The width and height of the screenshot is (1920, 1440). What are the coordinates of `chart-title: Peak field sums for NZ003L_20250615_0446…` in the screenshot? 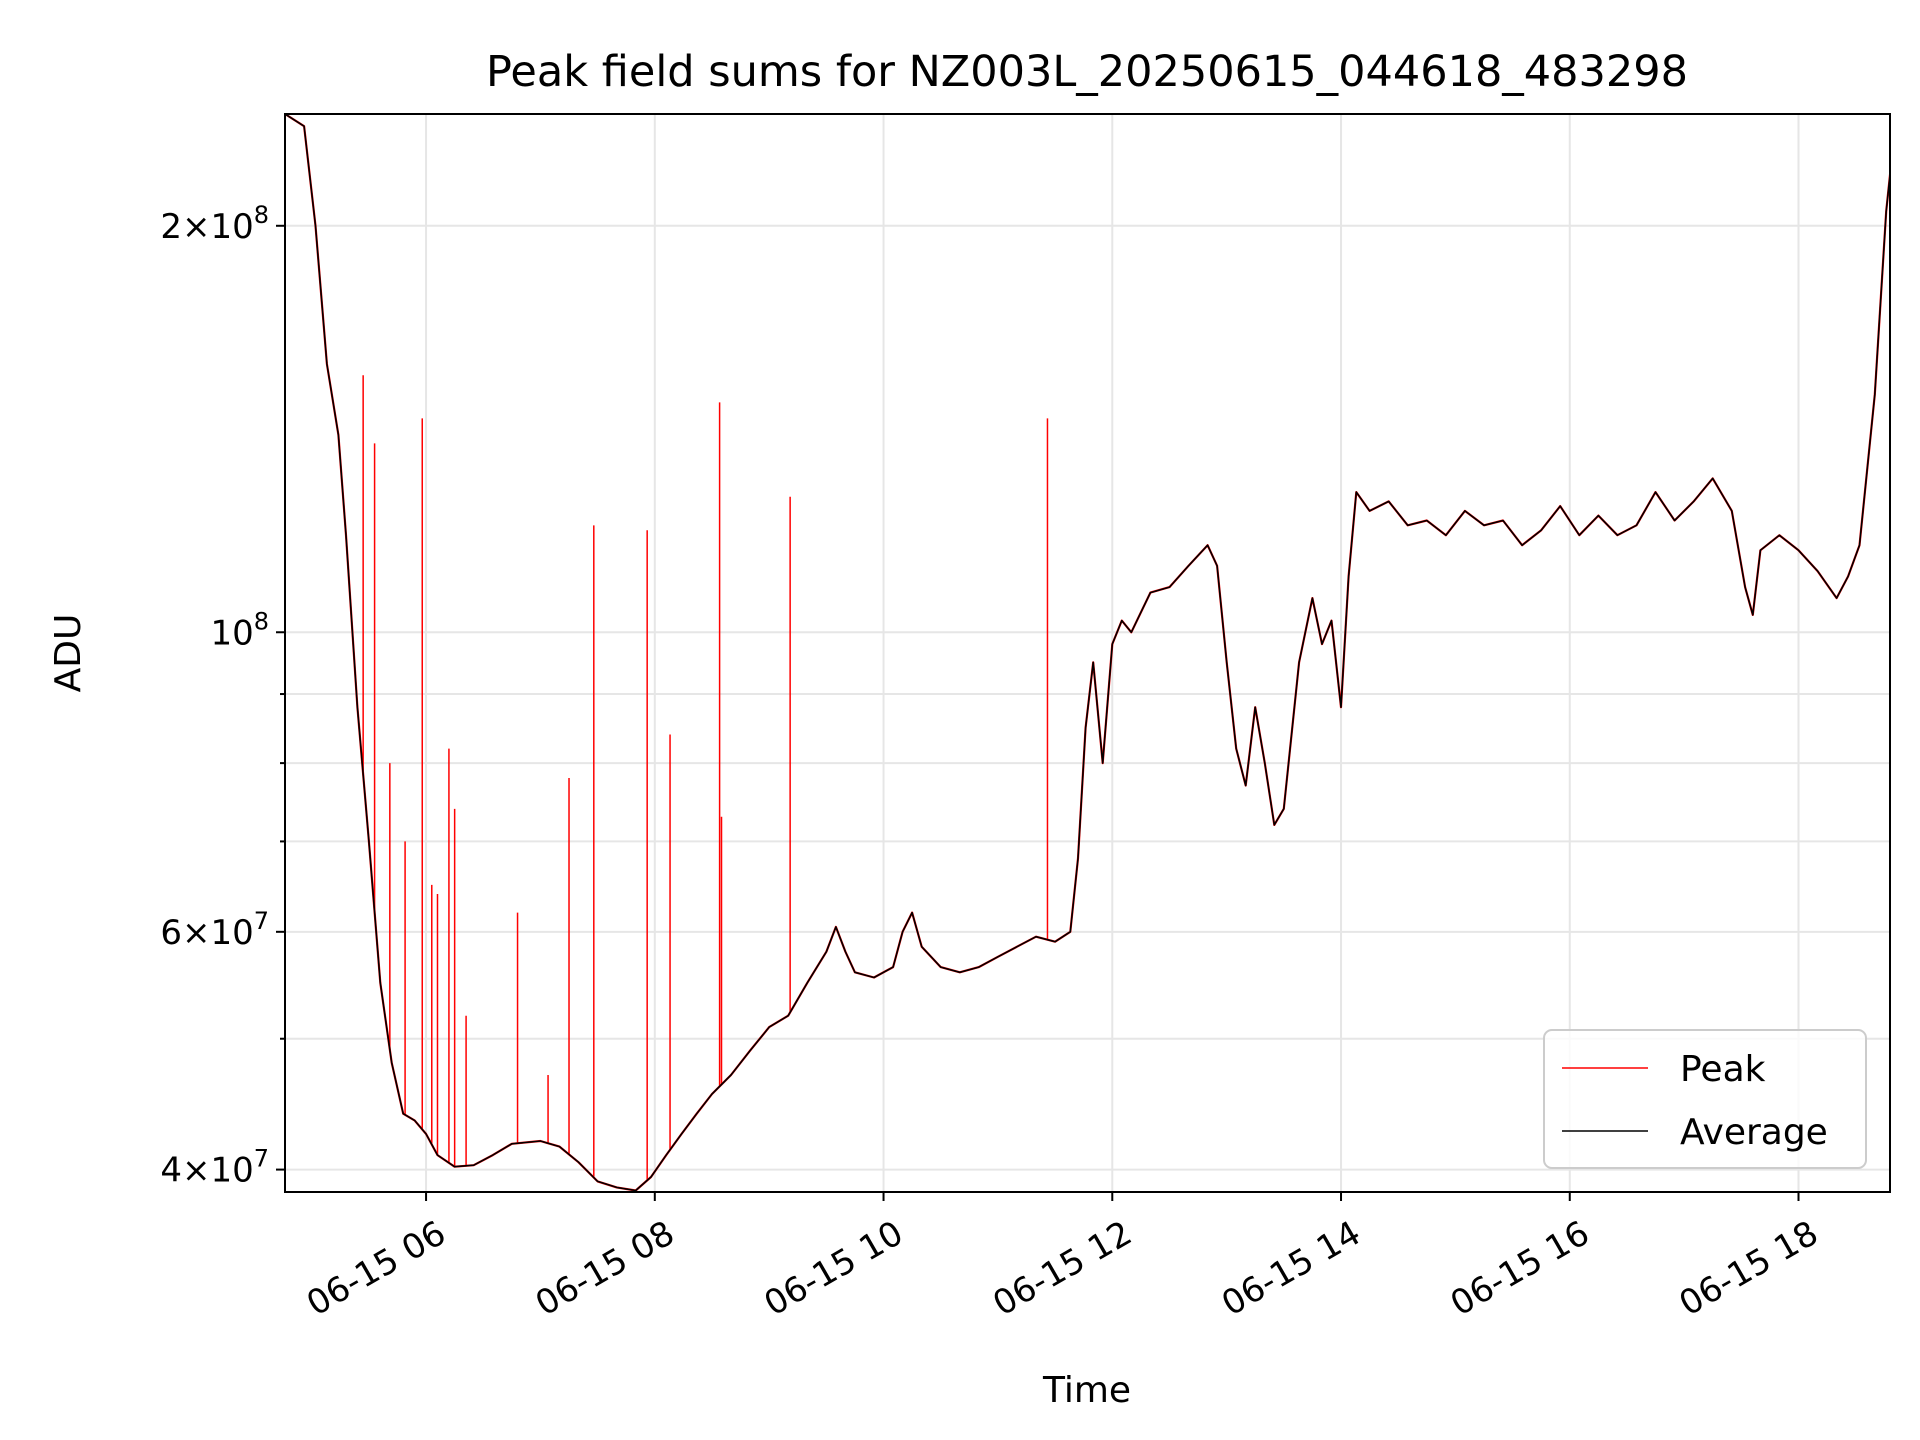 It's located at (1087, 72).